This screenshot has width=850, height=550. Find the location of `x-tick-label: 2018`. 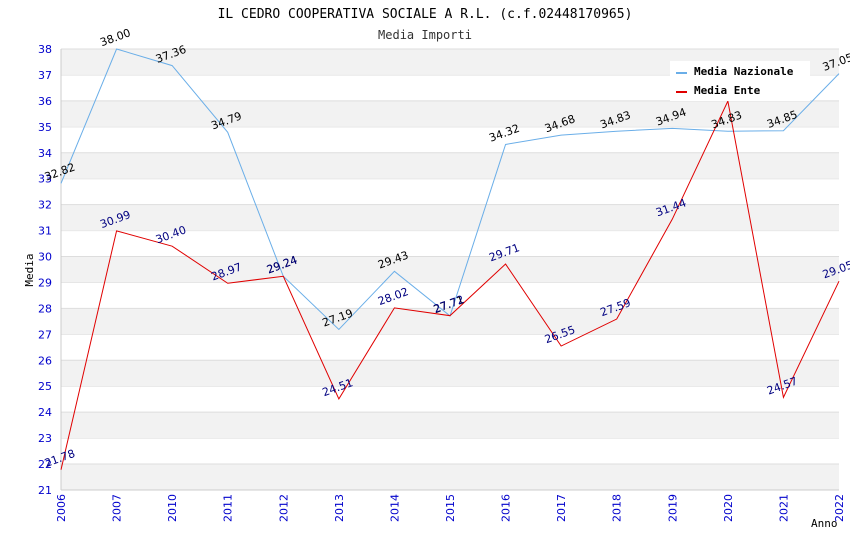

x-tick-label: 2018 is located at coordinates (617, 508).